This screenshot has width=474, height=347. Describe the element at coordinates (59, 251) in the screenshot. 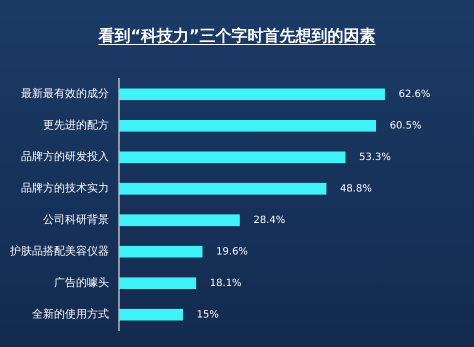

I see `y-tick-label: 护肤品搭配美容仪器` at that location.